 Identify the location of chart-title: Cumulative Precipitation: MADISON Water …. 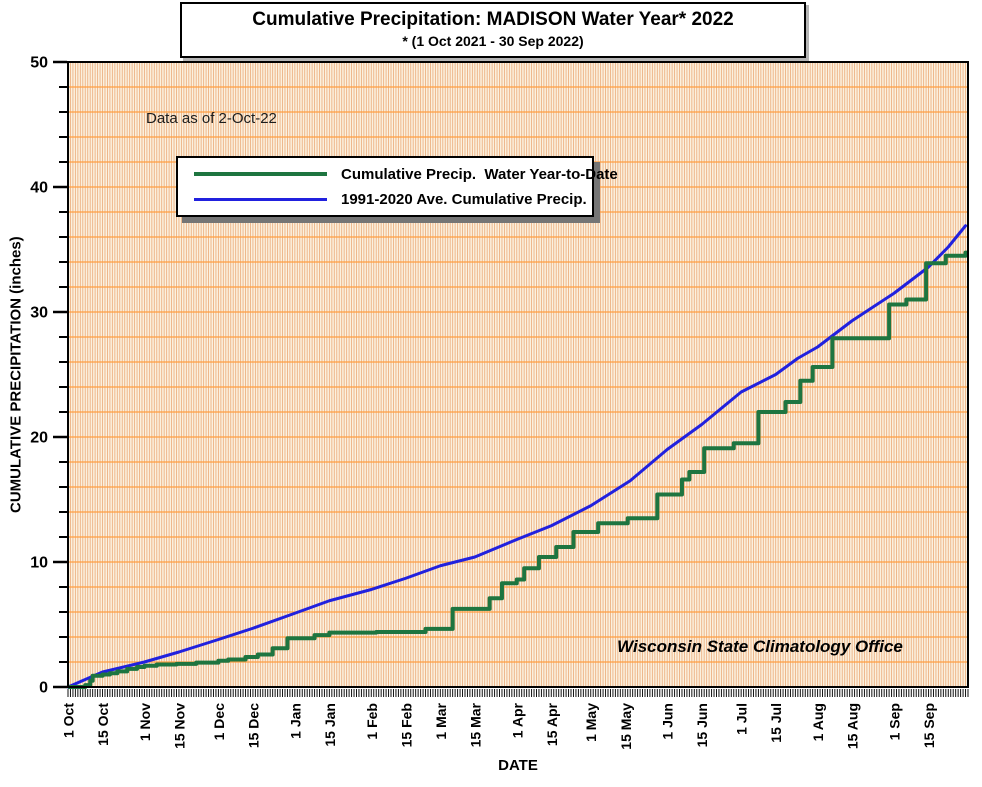
(493, 19).